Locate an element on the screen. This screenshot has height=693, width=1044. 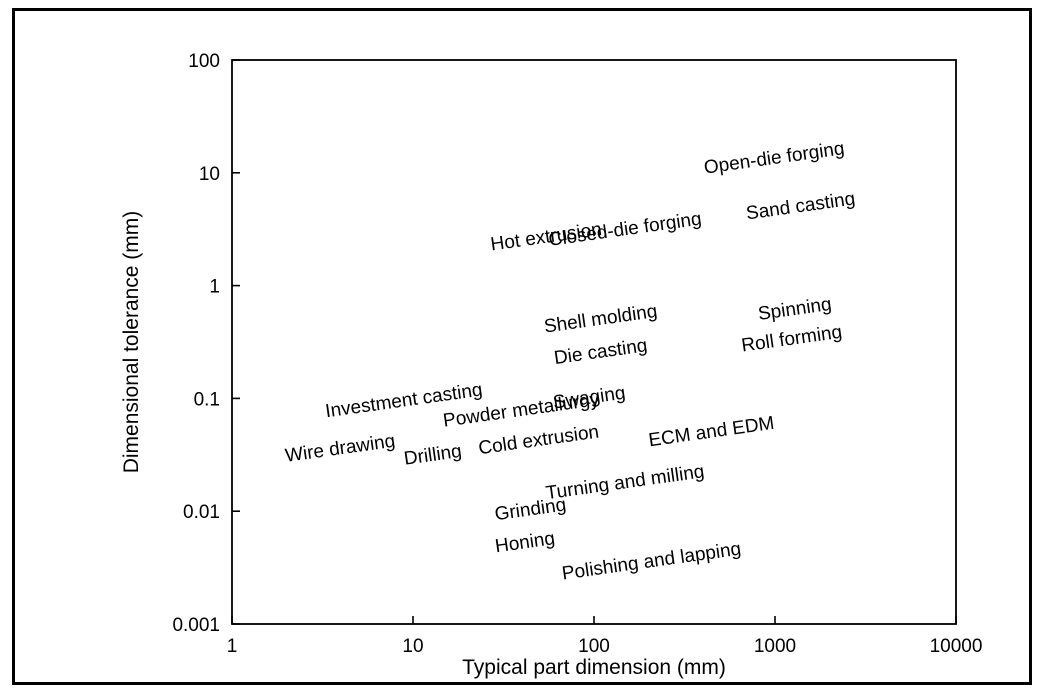
x-tick-label: 1 is located at coordinates (232, 646).